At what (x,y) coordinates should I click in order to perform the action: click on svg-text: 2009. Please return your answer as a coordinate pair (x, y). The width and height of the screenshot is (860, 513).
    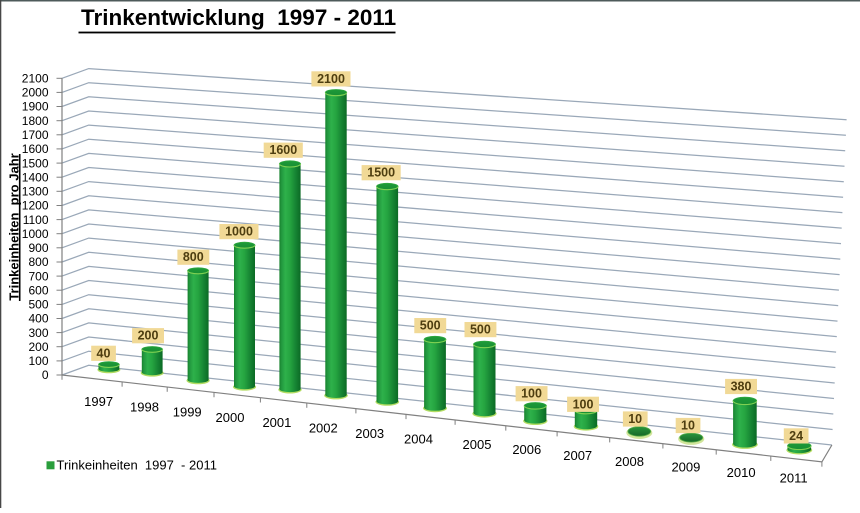
    Looking at the image, I should click on (685, 467).